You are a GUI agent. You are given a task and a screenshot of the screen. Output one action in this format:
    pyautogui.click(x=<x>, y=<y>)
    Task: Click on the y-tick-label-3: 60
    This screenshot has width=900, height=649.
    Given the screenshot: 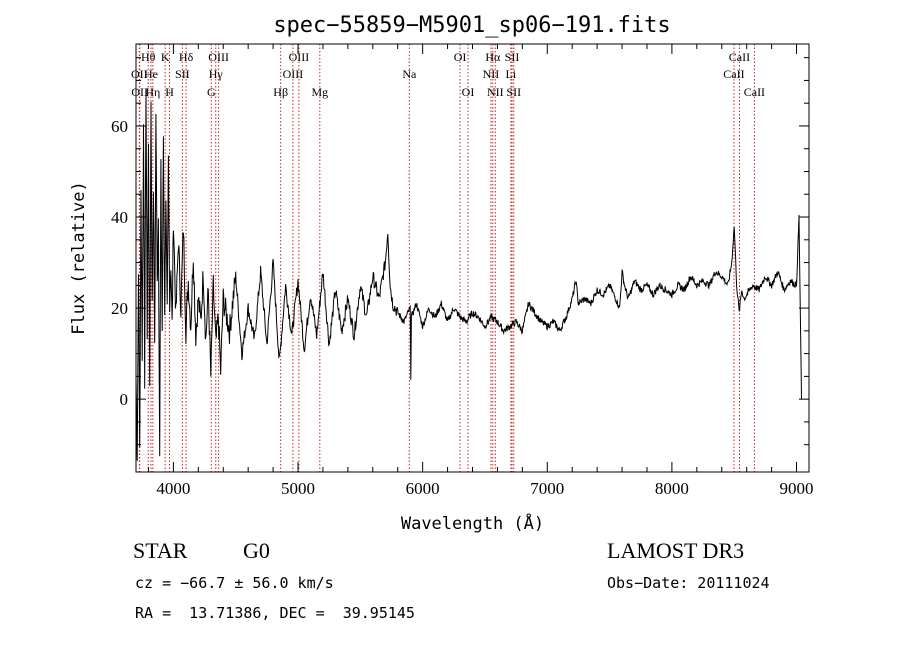 What is the action you would take?
    pyautogui.click(x=119, y=126)
    